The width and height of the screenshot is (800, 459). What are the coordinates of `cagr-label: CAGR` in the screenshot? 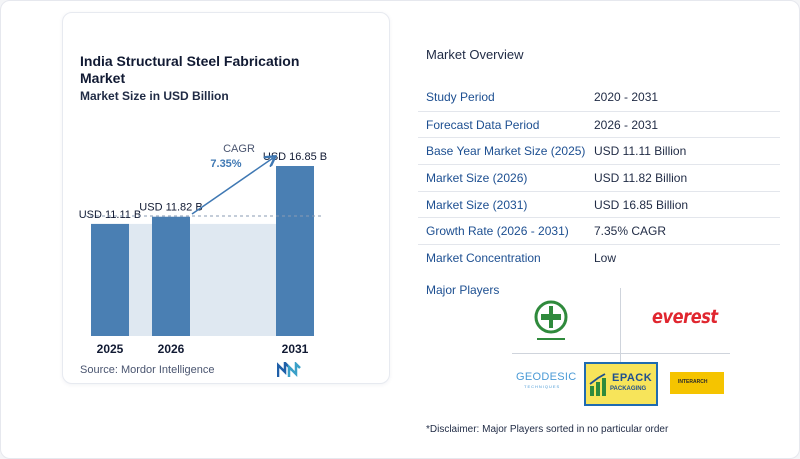 It's located at (239, 149).